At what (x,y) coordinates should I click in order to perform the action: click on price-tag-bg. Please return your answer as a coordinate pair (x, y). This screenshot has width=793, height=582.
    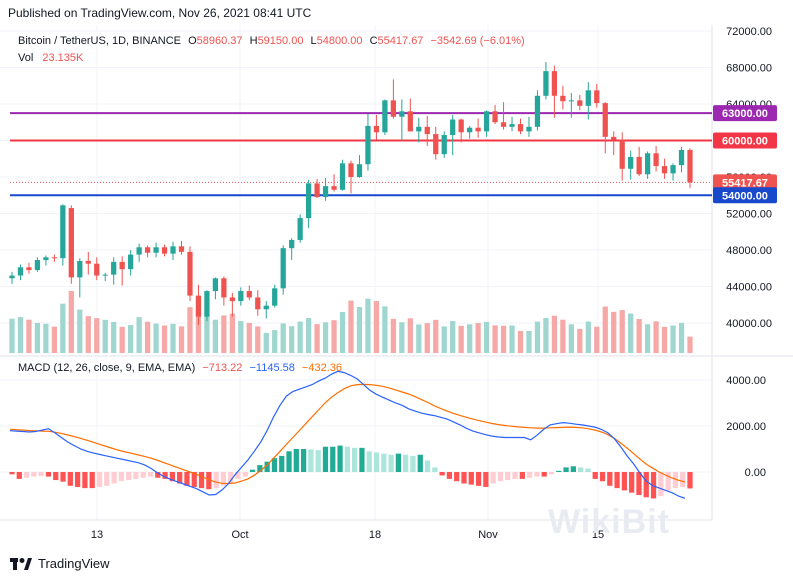
    Looking at the image, I should click on (745, 113).